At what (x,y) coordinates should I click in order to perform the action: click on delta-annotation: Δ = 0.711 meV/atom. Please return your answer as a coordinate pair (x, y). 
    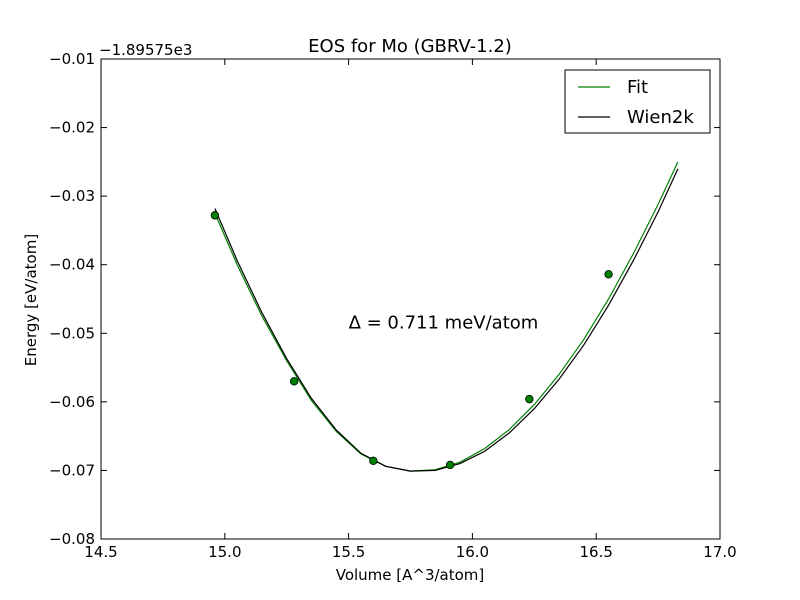
    Looking at the image, I should click on (444, 322).